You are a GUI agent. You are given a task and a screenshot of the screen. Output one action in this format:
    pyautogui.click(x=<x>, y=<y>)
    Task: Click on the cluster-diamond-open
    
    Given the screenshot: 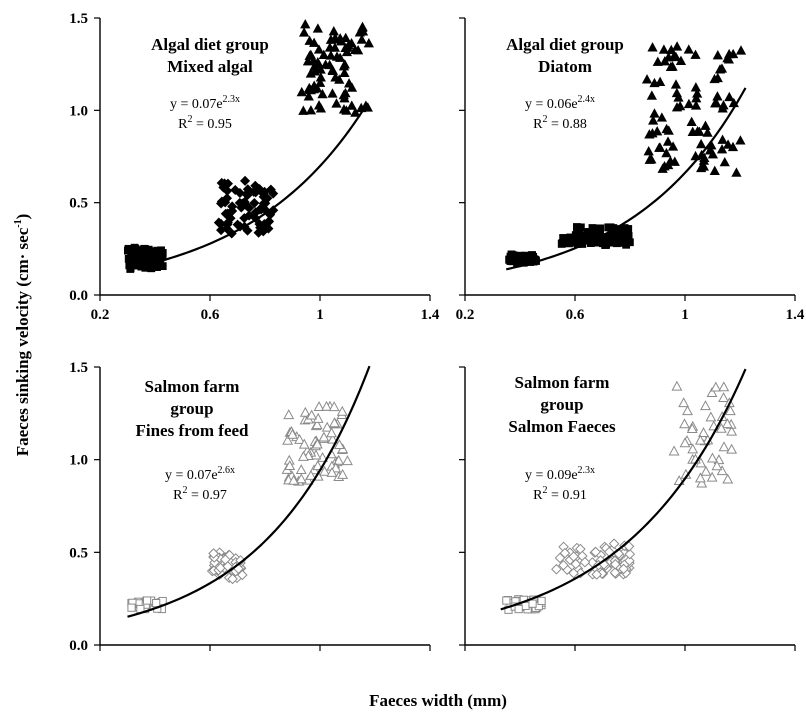 What is the action you would take?
    pyautogui.click(x=593, y=559)
    